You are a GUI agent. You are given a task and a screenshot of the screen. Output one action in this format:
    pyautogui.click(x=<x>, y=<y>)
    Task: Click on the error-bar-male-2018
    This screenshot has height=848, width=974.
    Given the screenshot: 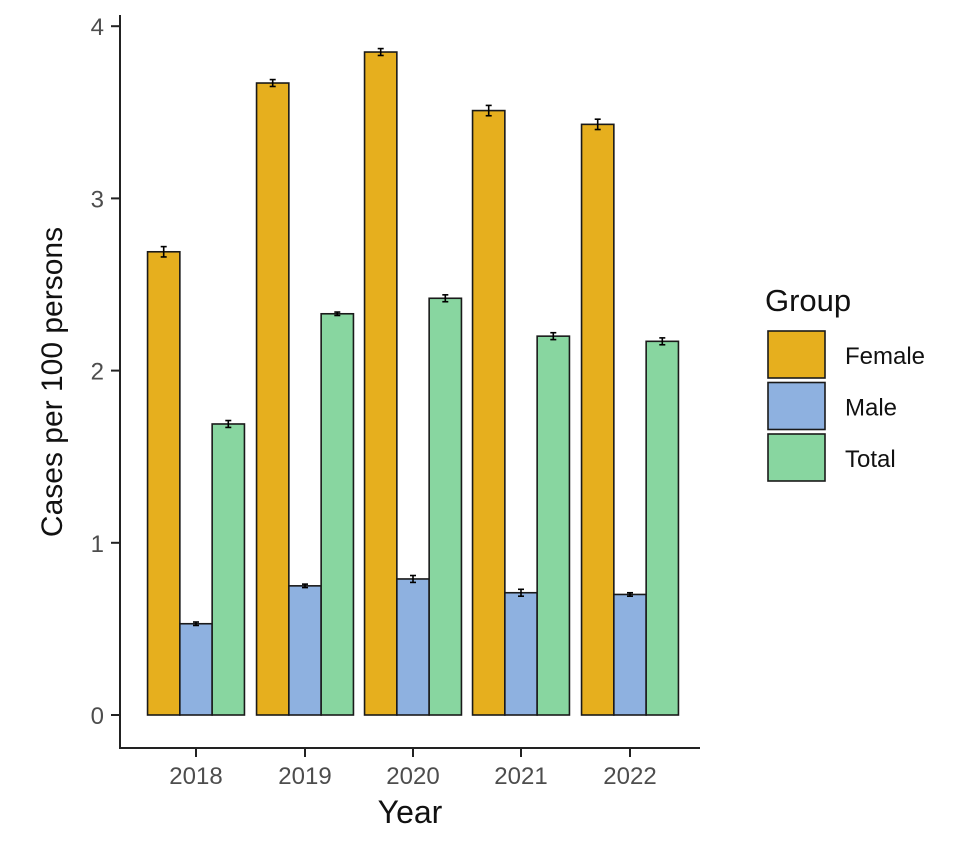 What is the action you would take?
    pyautogui.click(x=196, y=624)
    